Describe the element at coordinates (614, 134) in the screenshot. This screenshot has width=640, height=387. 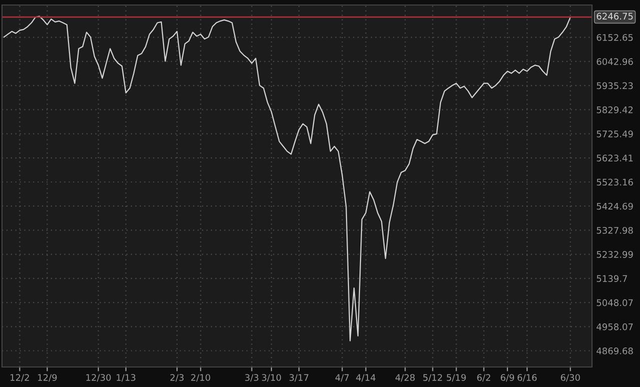
I see `y-tick-label: 5725.49` at that location.